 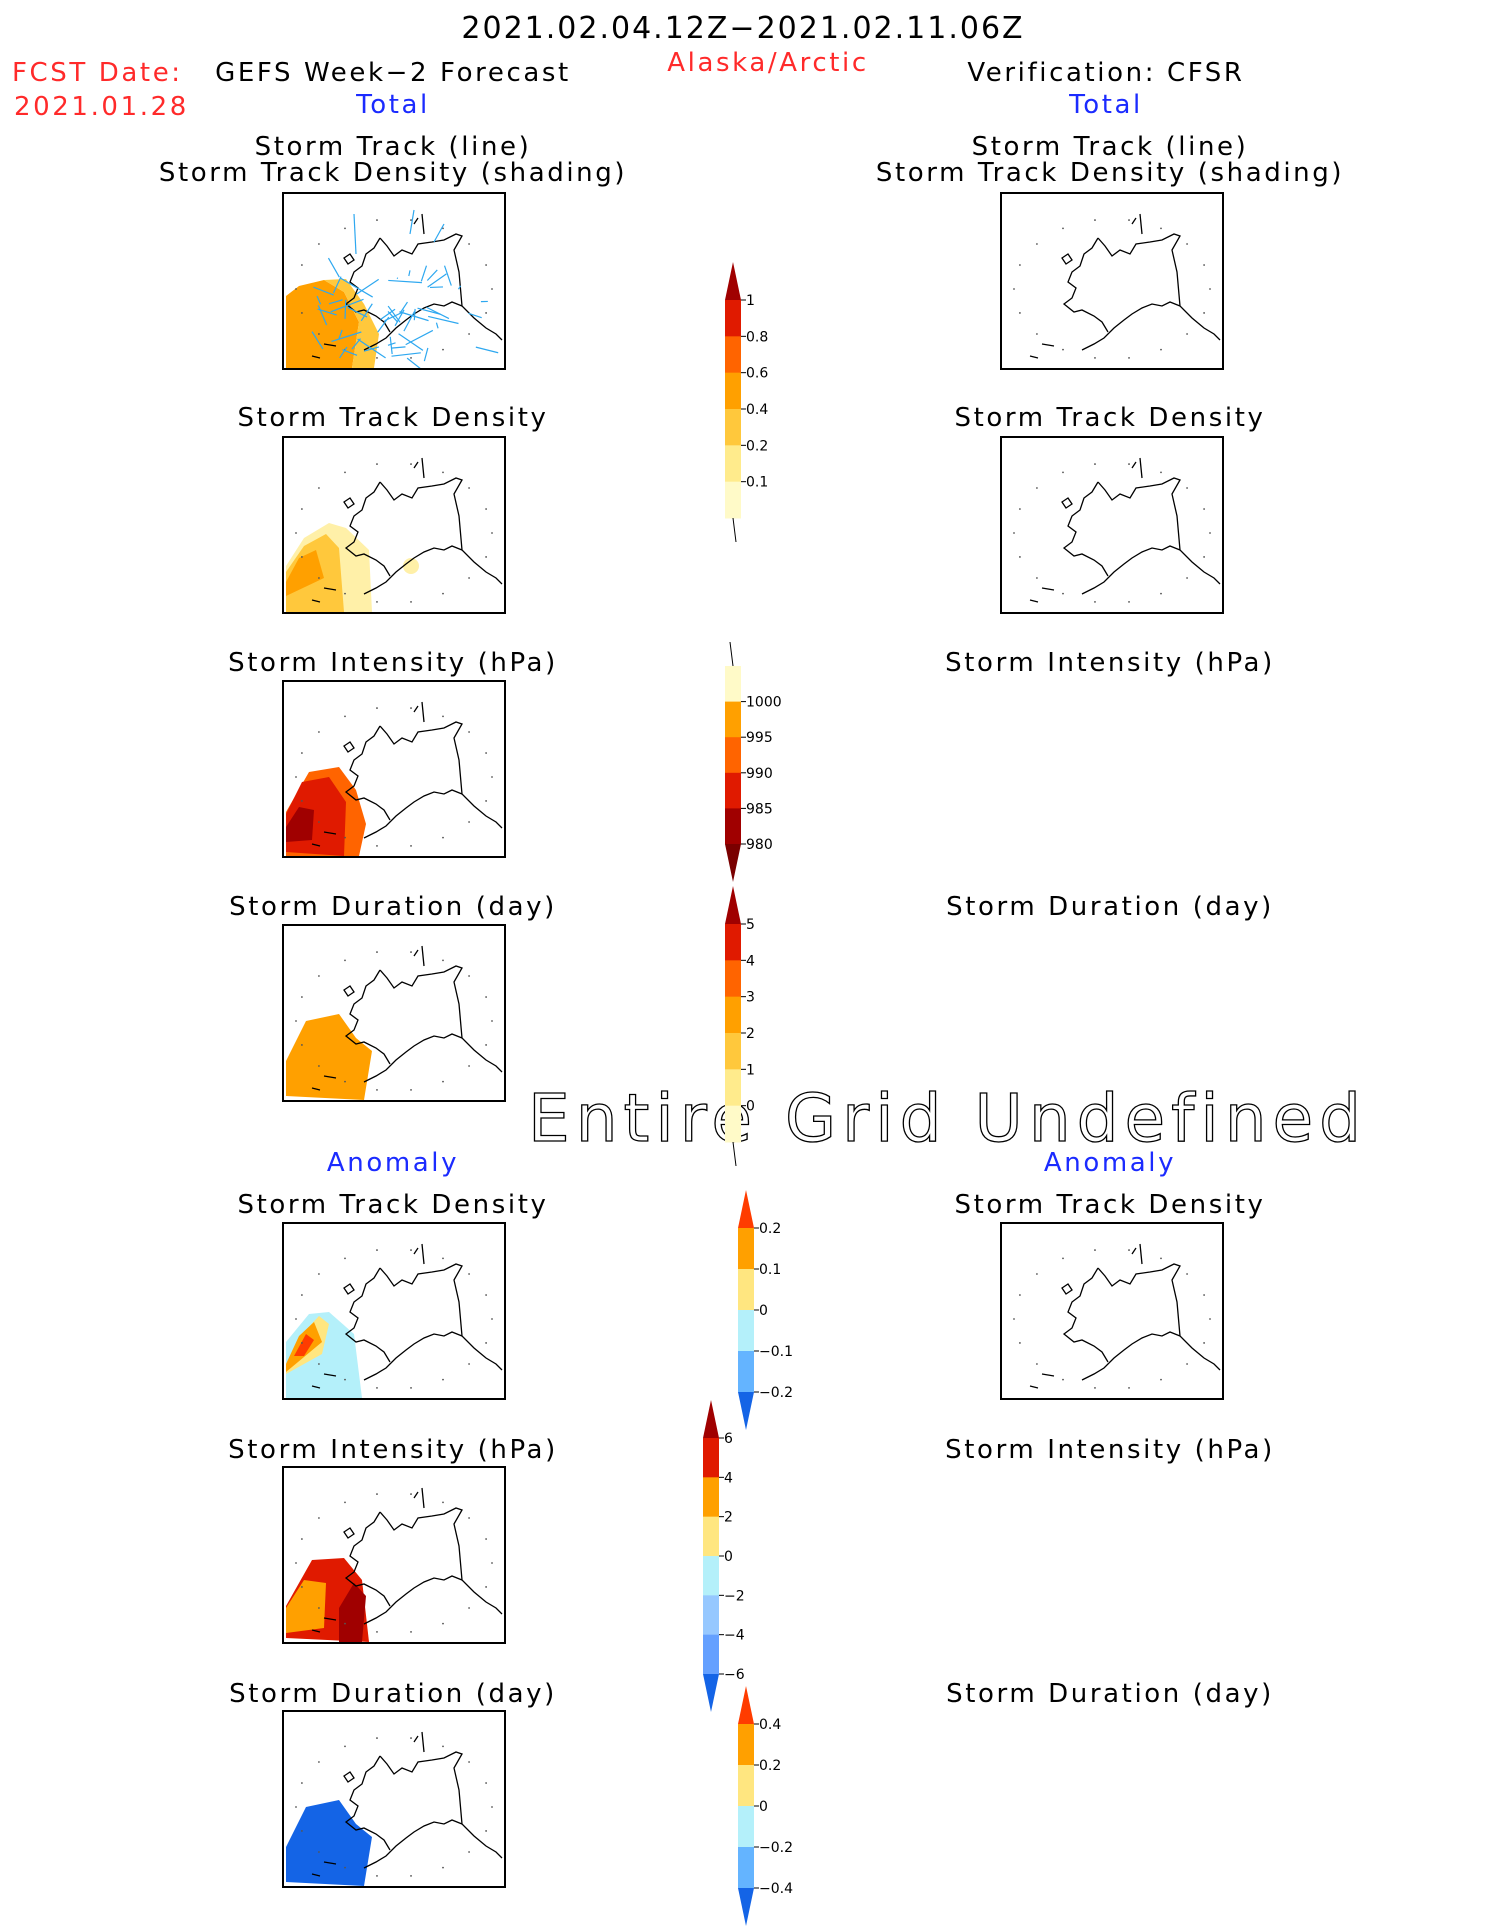 I want to click on colorbar-tick-label: 0.2, so click(x=770, y=1766).